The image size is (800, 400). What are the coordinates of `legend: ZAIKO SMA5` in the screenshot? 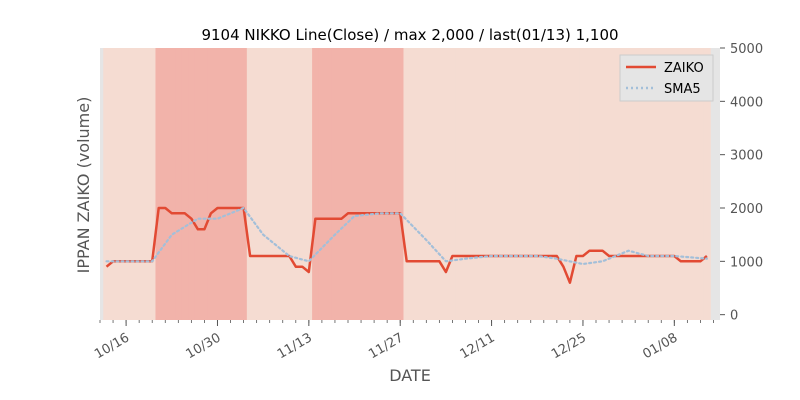 It's located at (666, 78).